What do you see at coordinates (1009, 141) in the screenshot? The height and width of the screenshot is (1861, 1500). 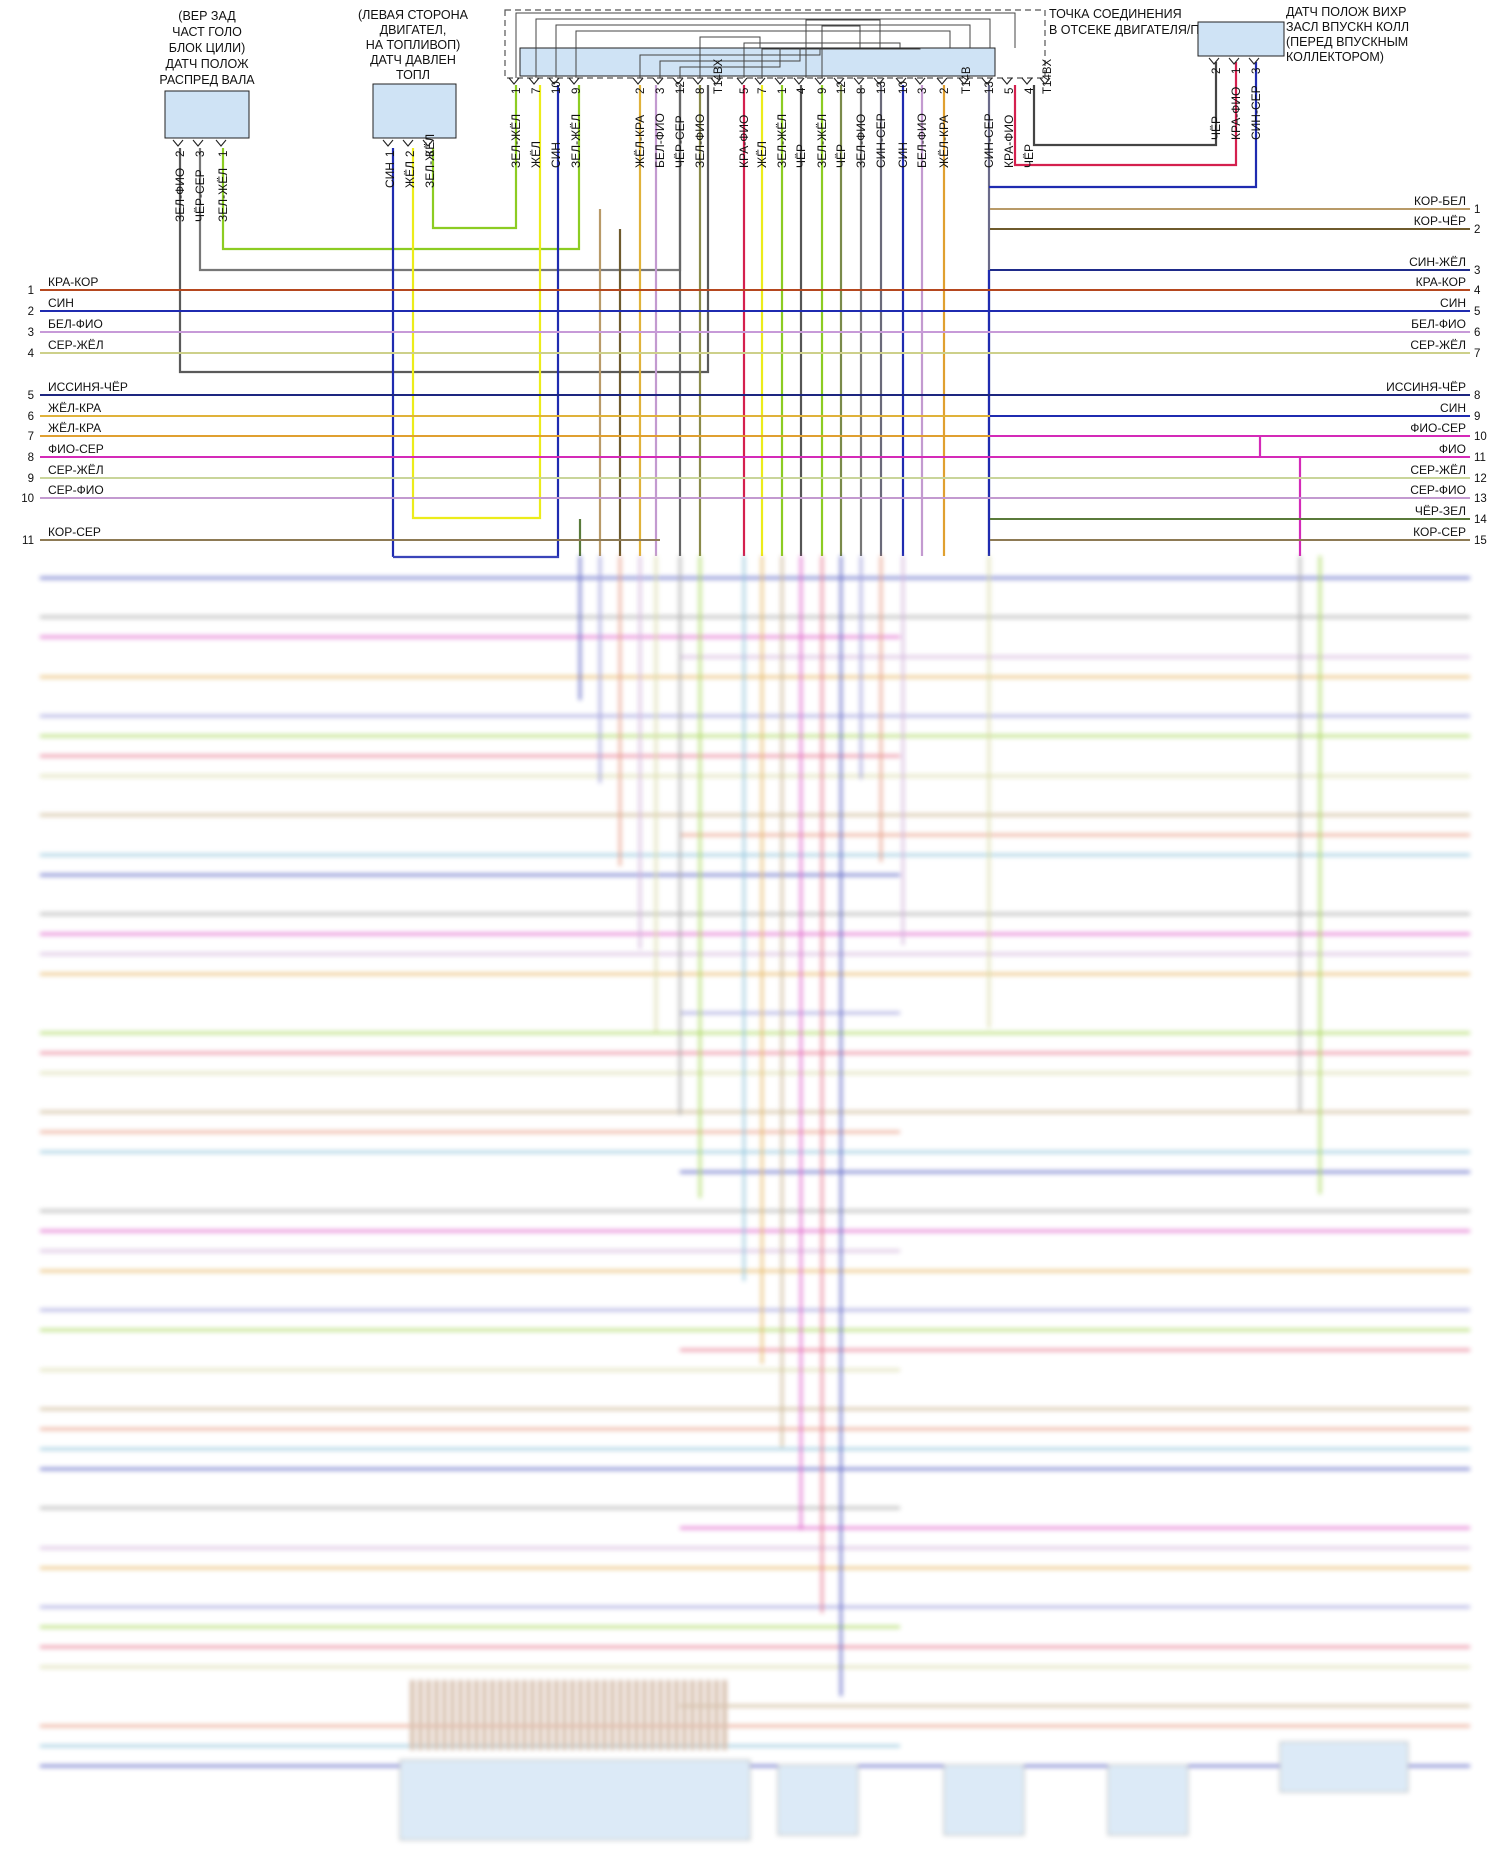 I see `junction-pin-wire-label: КРА-ФИО` at bounding box center [1009, 141].